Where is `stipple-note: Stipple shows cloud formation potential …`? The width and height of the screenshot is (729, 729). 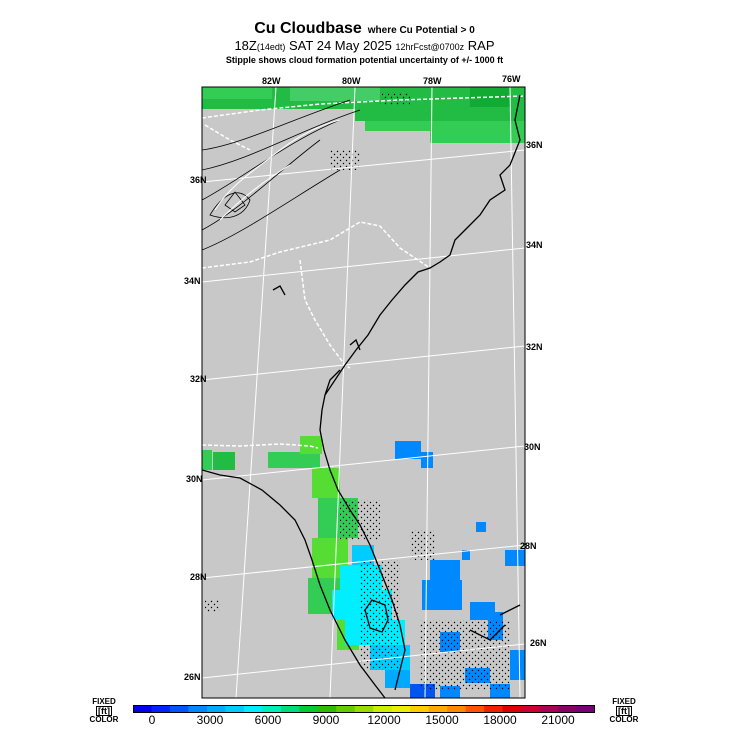
stipple-note: Stipple shows cloud formation potential … is located at coordinates (364, 60).